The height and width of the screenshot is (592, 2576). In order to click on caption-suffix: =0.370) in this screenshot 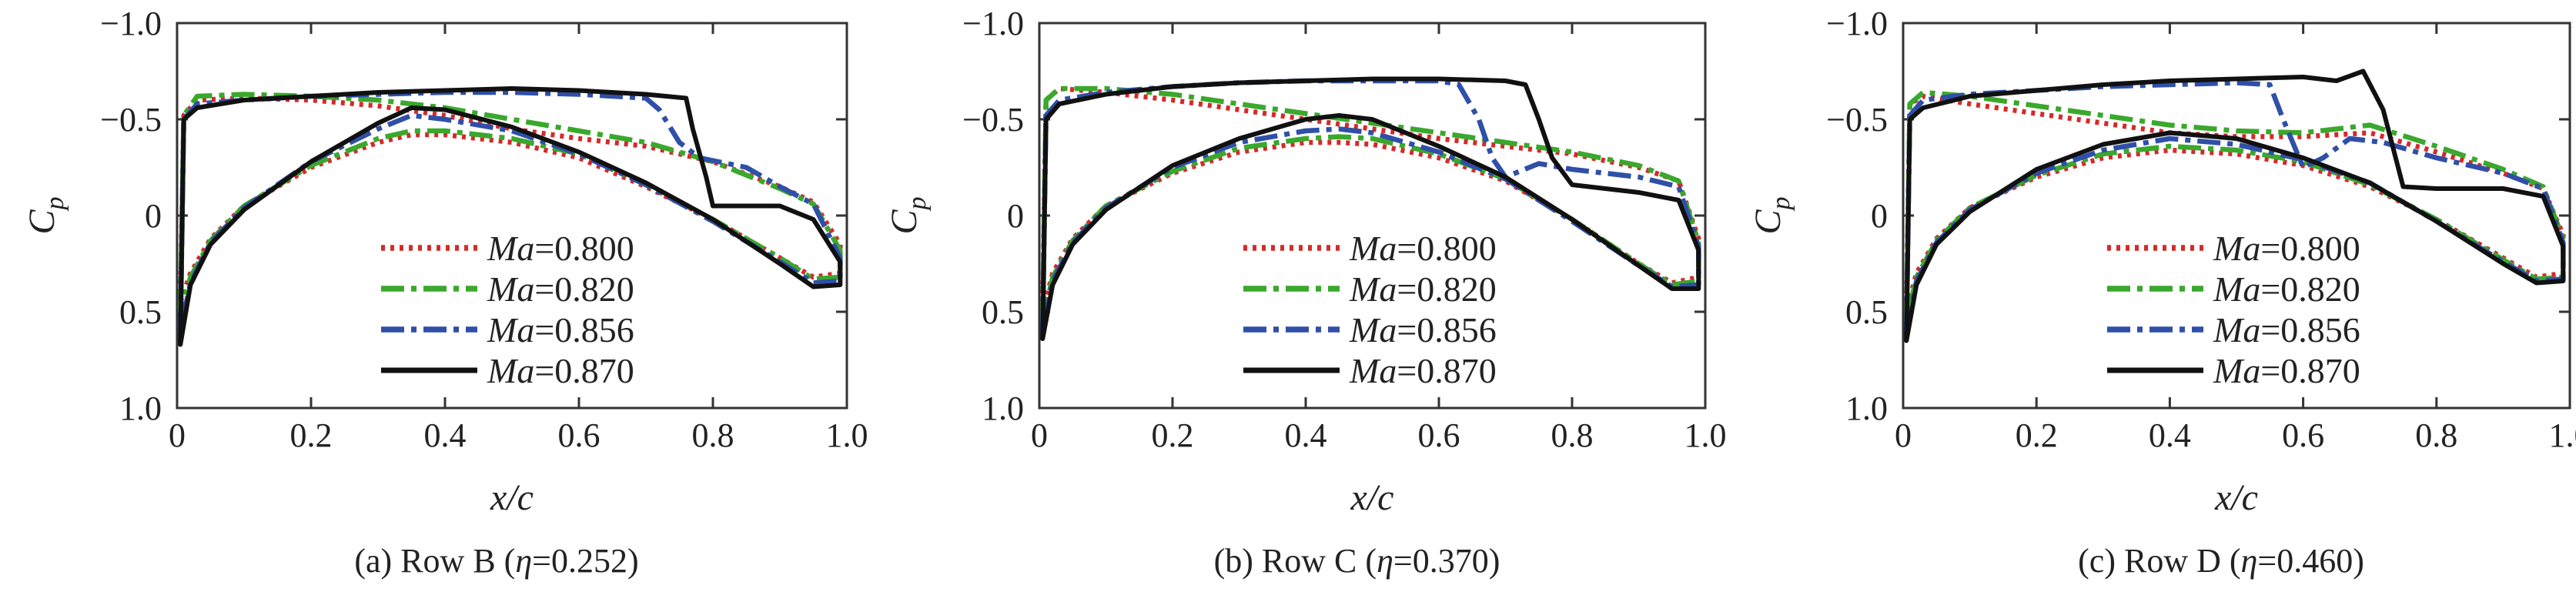, I will do `click(1447, 561)`.